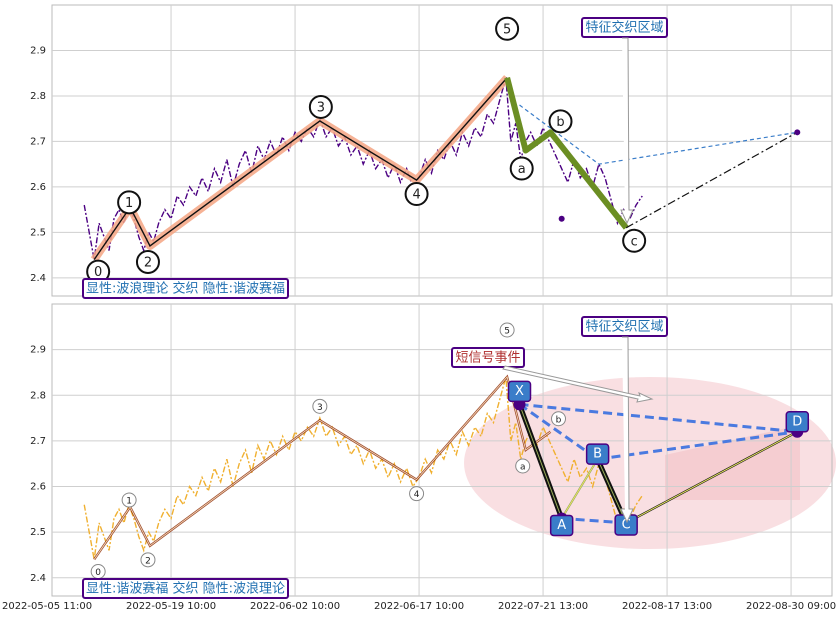  Describe the element at coordinates (295, 606) in the screenshot. I see `x-tick-label: 2022-06-02 10:00` at that location.